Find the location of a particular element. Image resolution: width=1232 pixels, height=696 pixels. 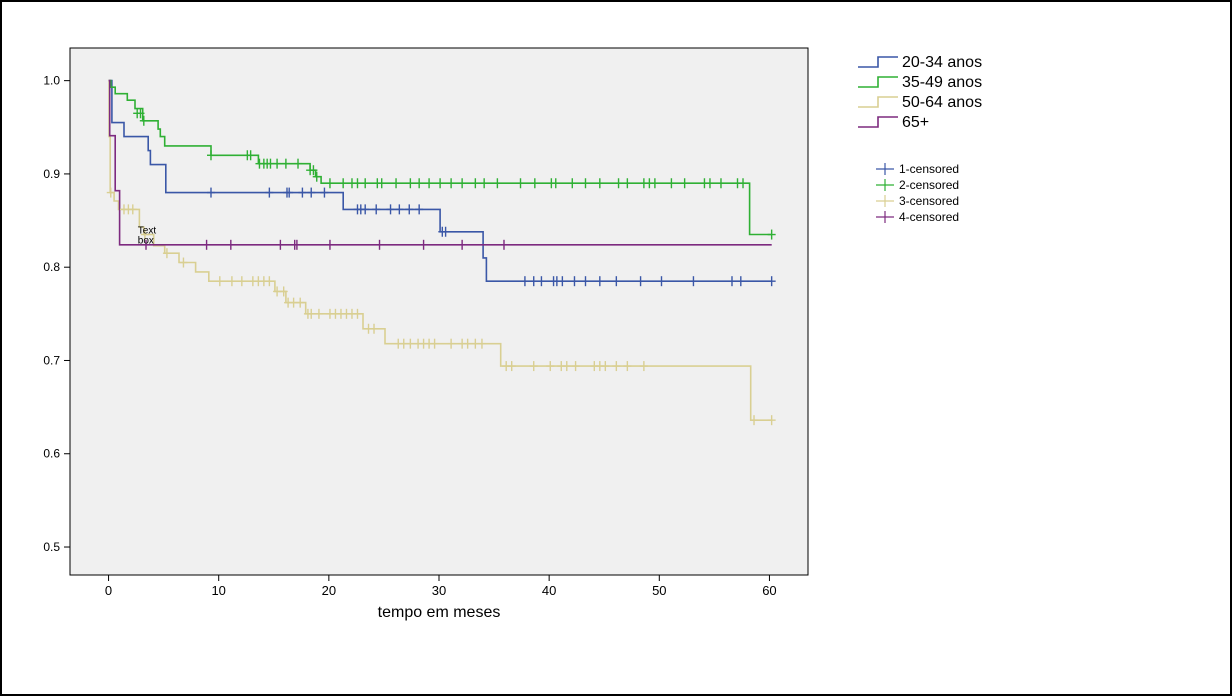

legend-label: 65+ is located at coordinates (915, 122).